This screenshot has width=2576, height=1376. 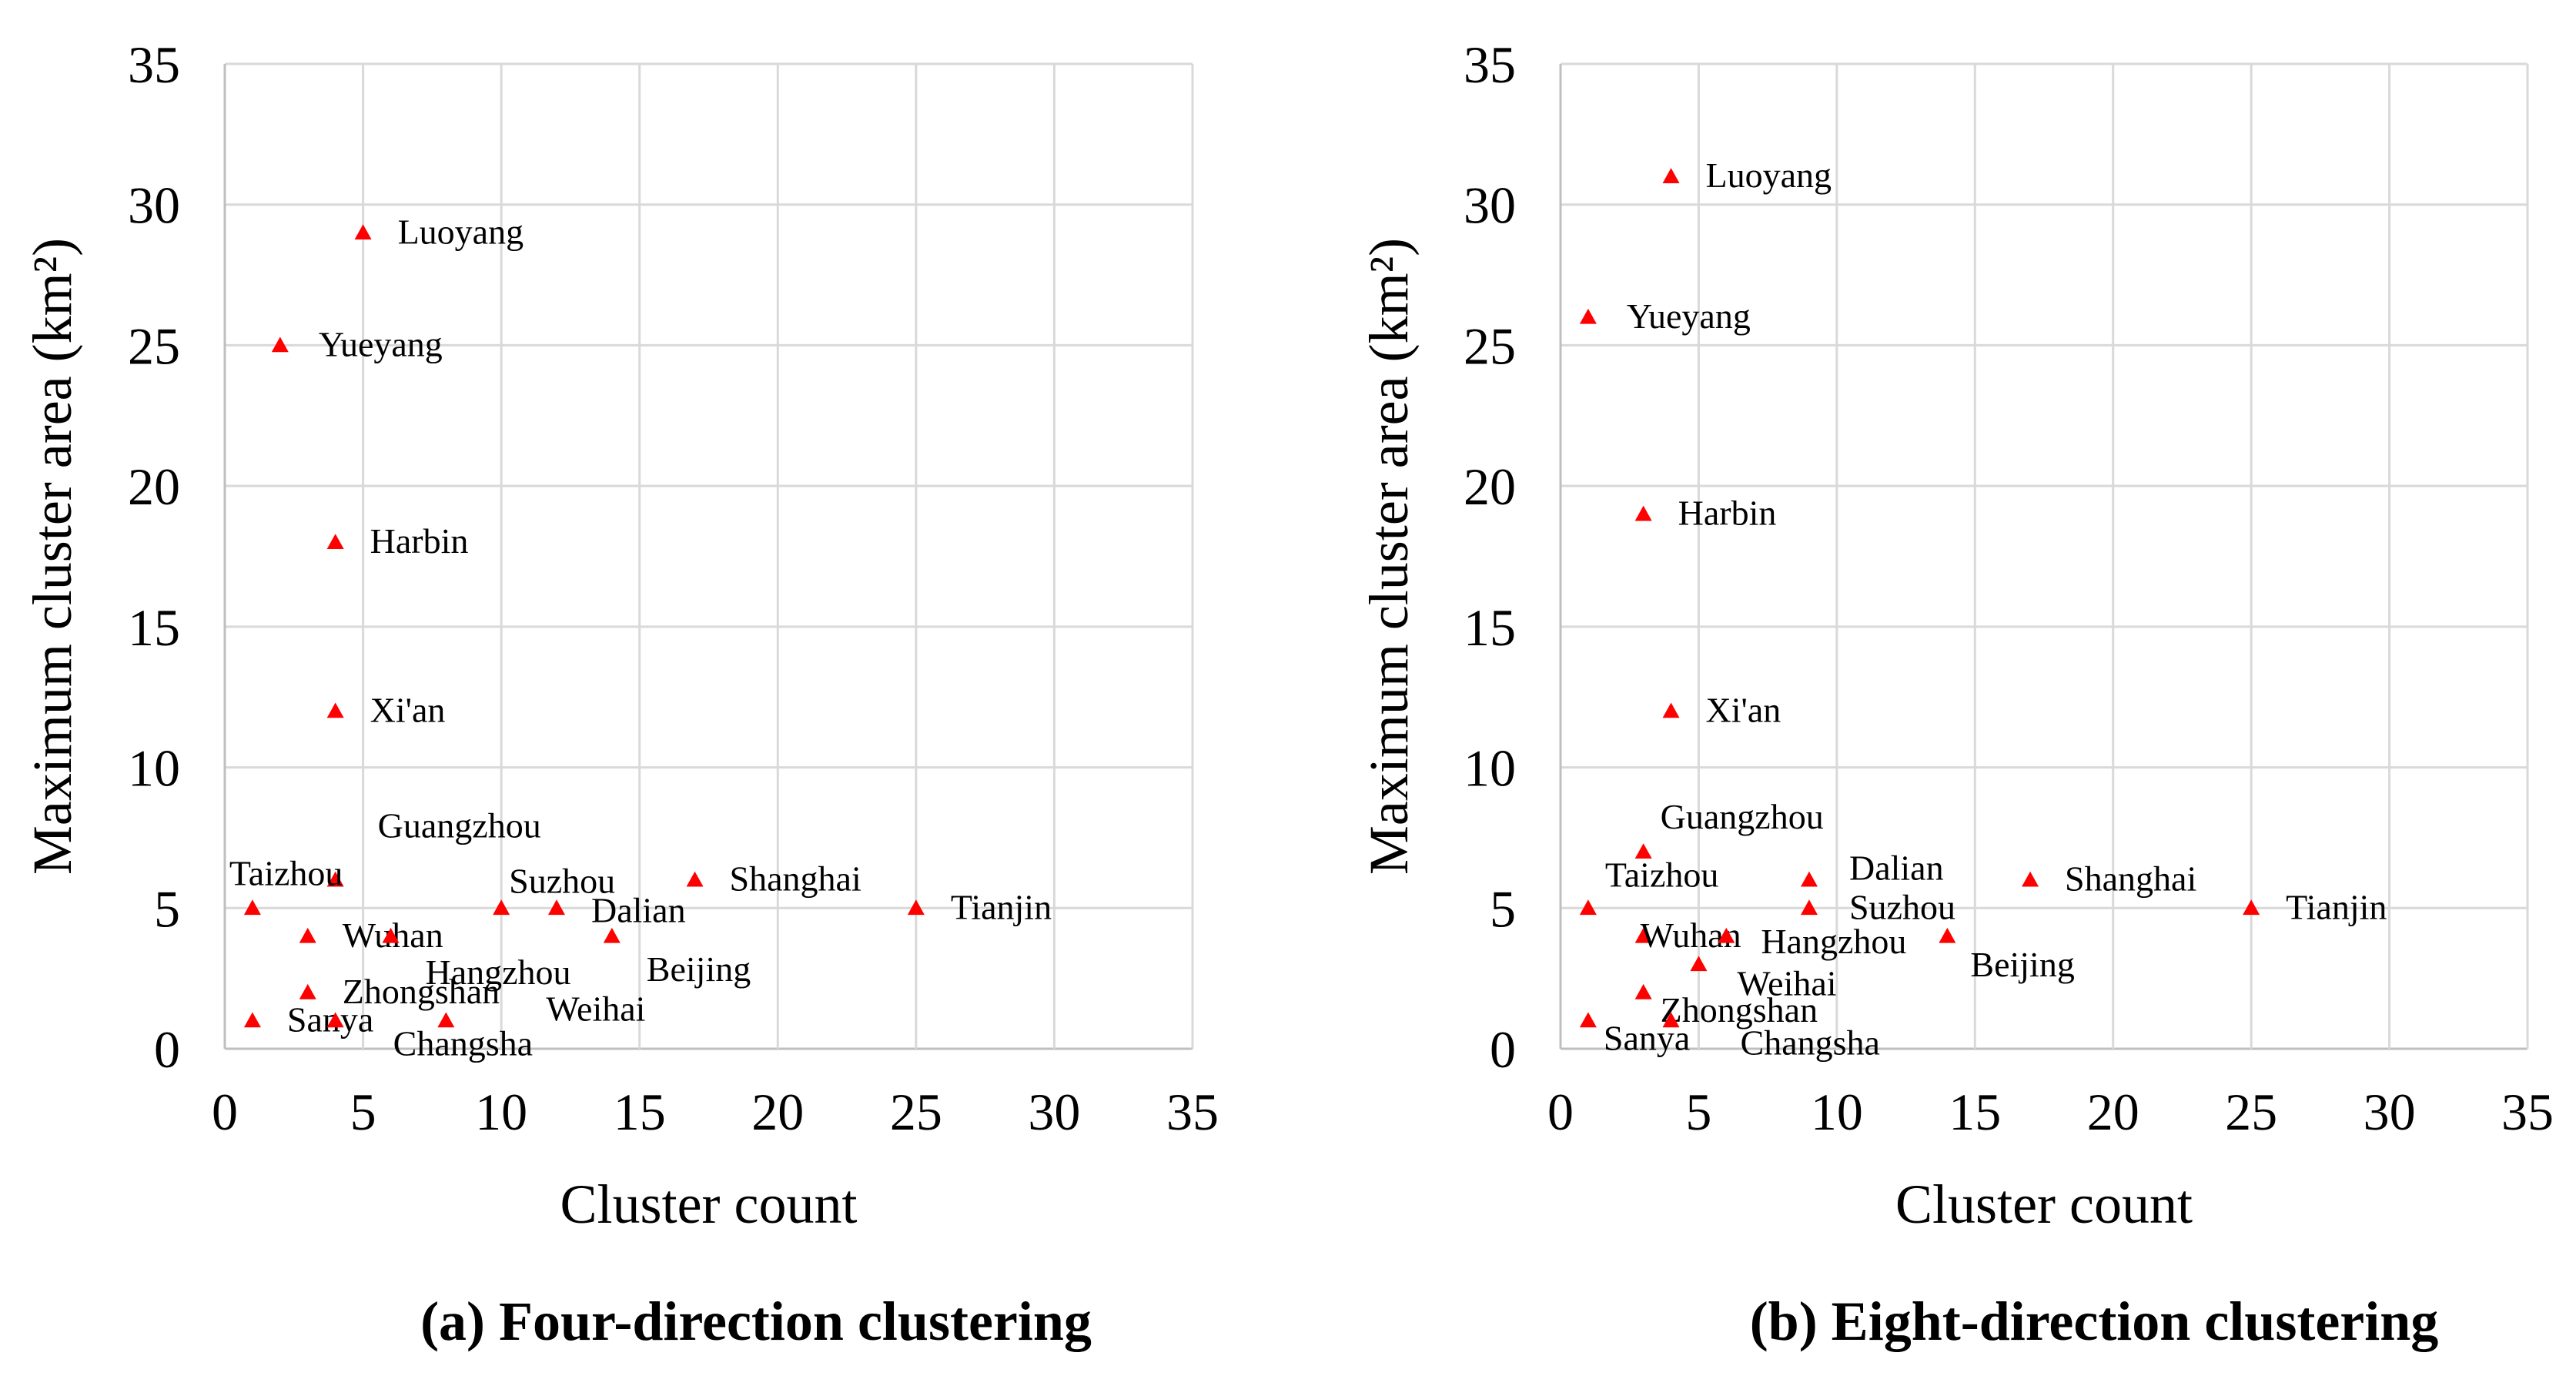 What do you see at coordinates (756, 1321) in the screenshot?
I see `panel-caption: (a) Four-direction clustering` at bounding box center [756, 1321].